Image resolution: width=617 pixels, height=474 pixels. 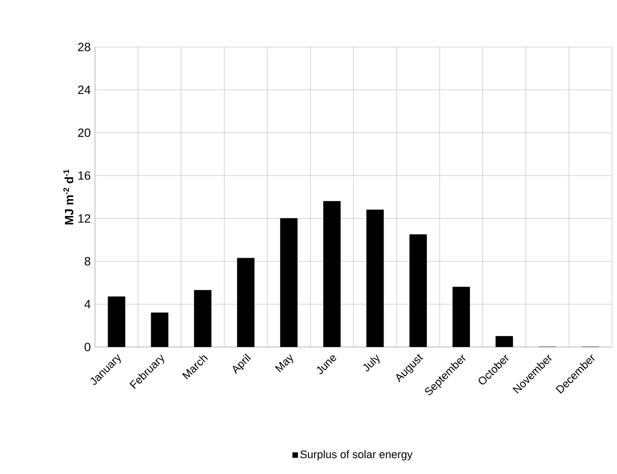 What do you see at coordinates (284, 363) in the screenshot?
I see `x-tick-label: May` at bounding box center [284, 363].